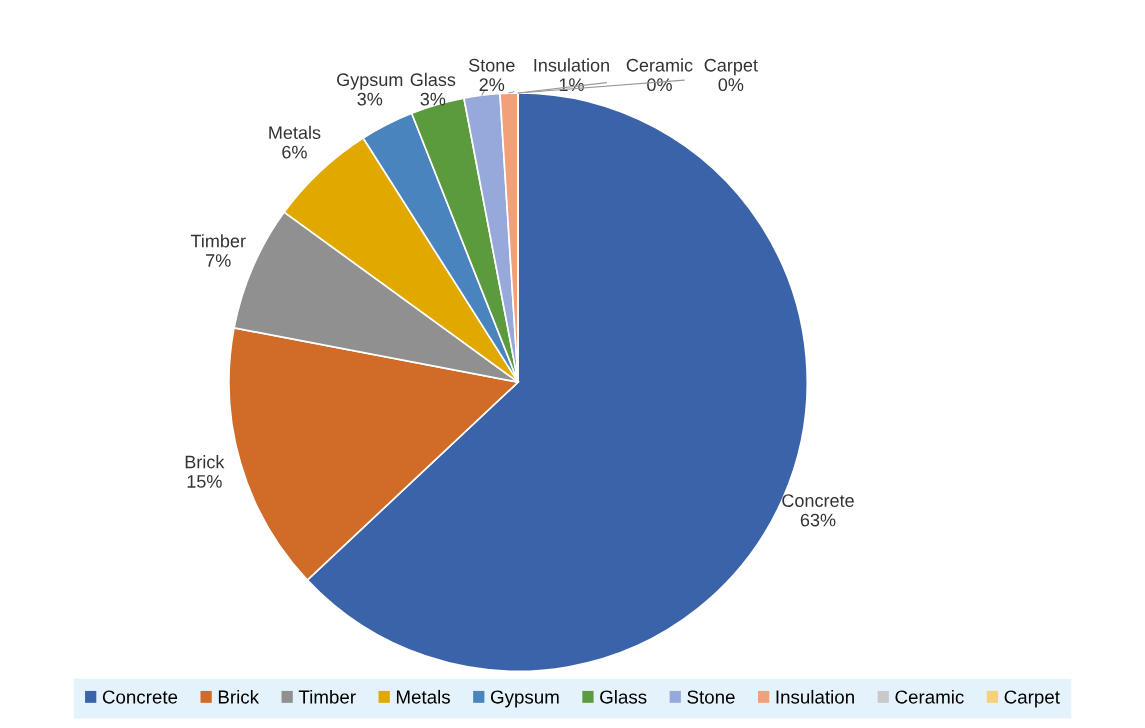 Image resolution: width=1145 pixels, height=728 pixels. I want to click on data-label: 7%, so click(218, 260).